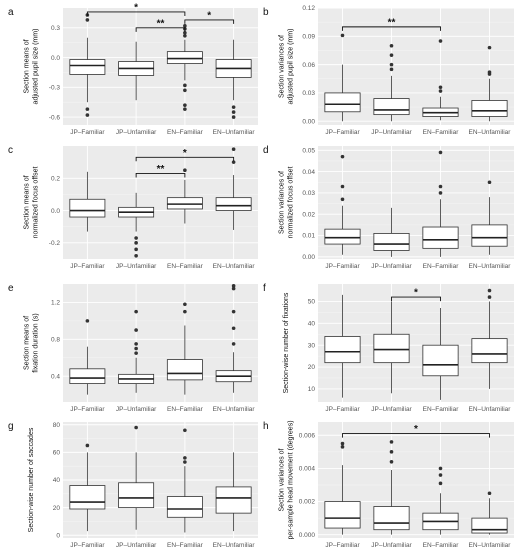 This screenshot has height=550, width=519. Describe the element at coordinates (307, 469) in the screenshot. I see `y-tick-label: 0.004` at that location.